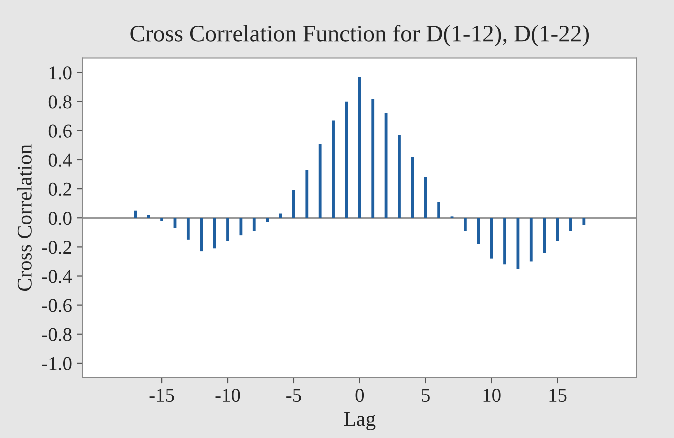 Image resolution: width=674 pixels, height=438 pixels. I want to click on y-tick-label: 0.0, so click(60, 219).